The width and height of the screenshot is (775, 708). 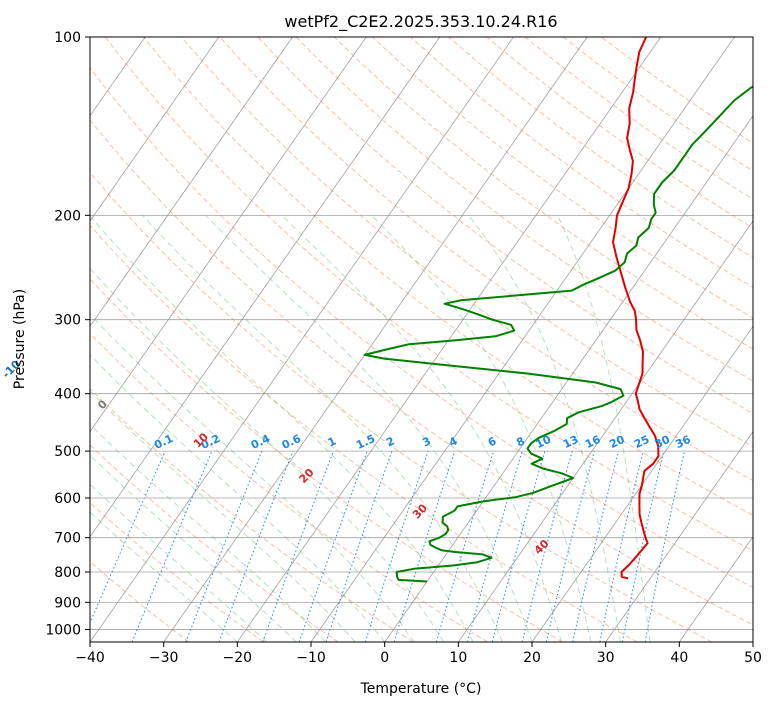 What do you see at coordinates (679, 658) in the screenshot?
I see `x-tick-label: 40` at bounding box center [679, 658].